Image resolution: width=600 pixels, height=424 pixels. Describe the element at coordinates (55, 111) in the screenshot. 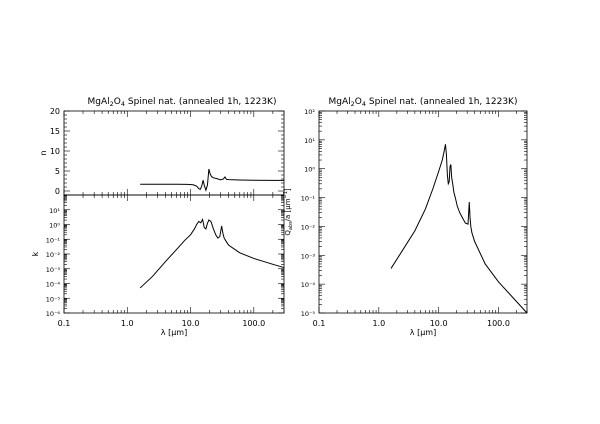

I see `y-tick-label: 20` at that location.